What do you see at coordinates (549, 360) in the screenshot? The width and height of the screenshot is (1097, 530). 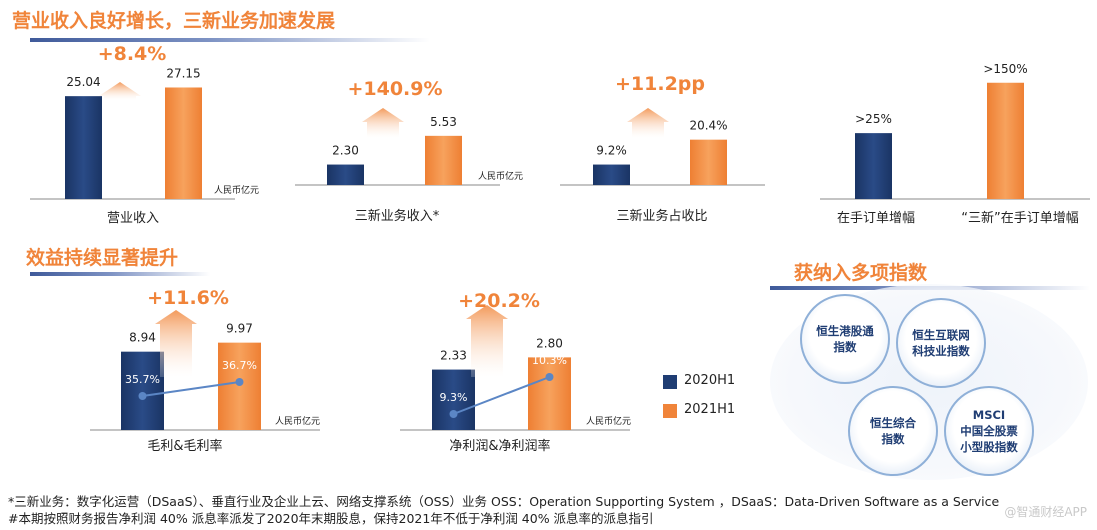 I see `rate-label: 10.3%` at bounding box center [549, 360].